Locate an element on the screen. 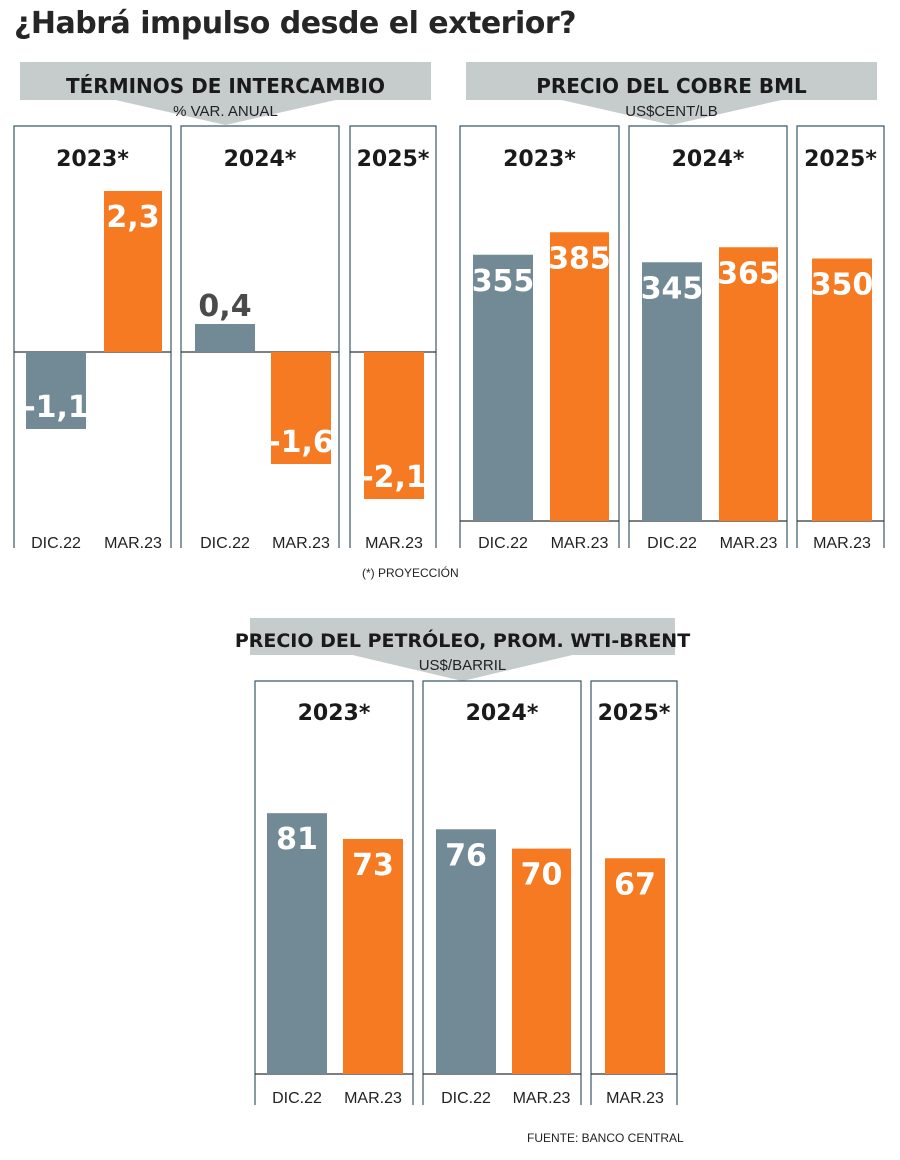 The height and width of the screenshot is (1160, 900). chart-subtitle: US$/BARRIL is located at coordinates (463, 665).